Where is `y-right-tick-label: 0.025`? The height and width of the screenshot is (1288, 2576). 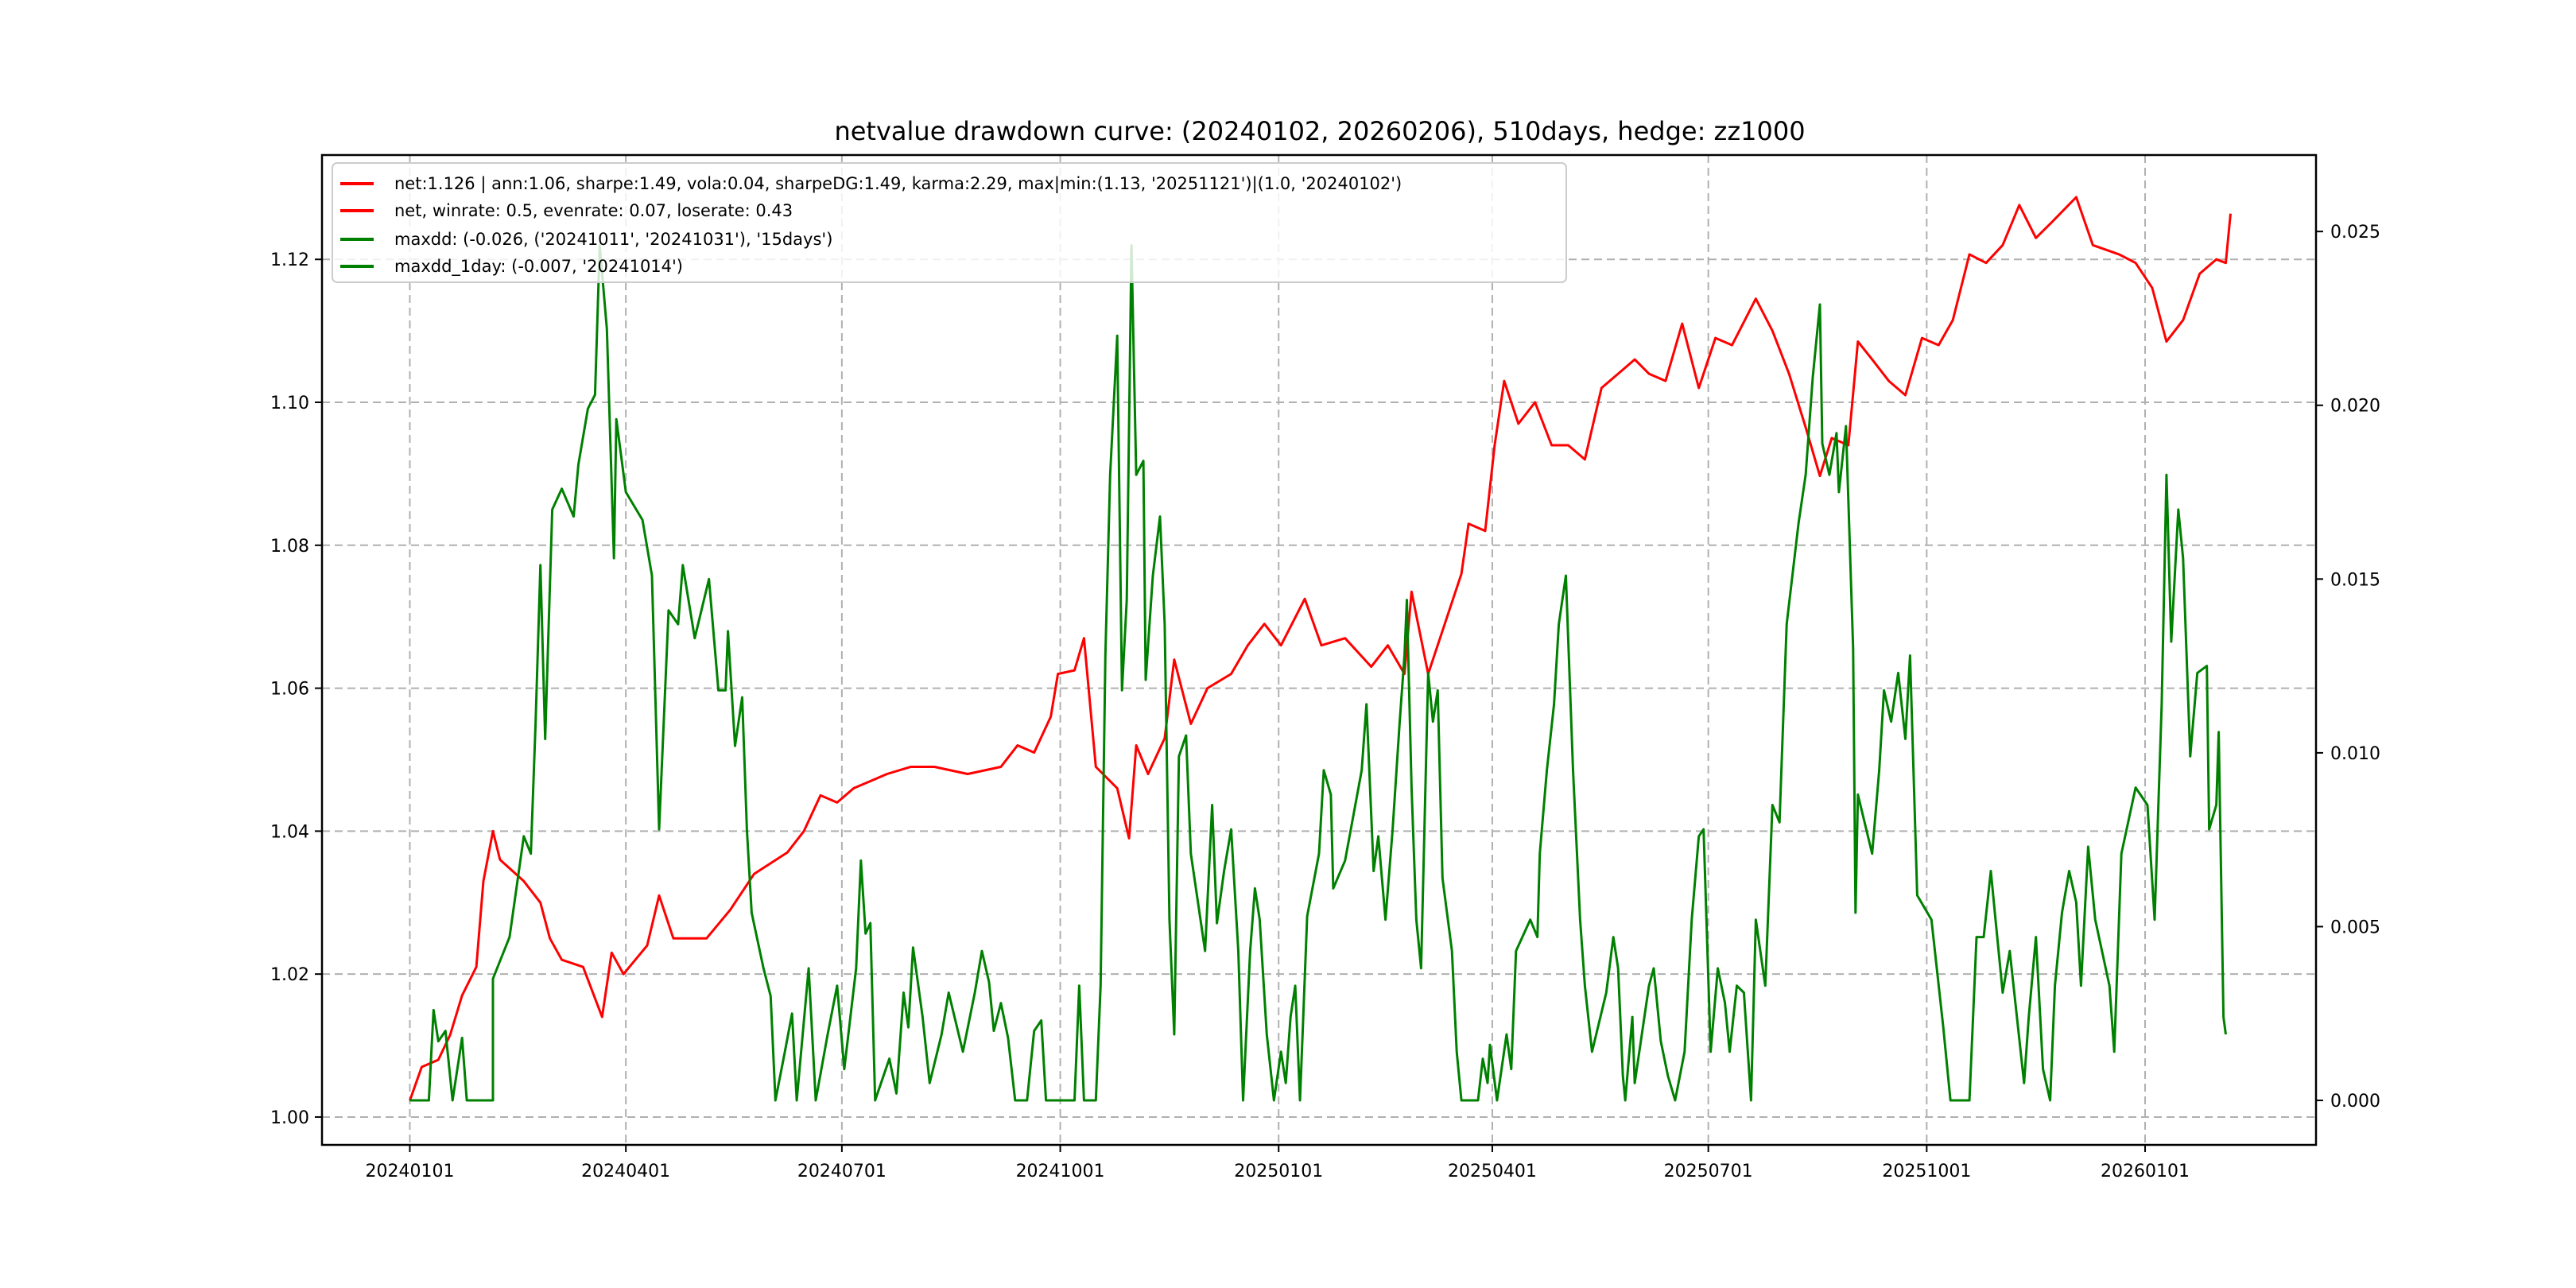 y-right-tick-label: 0.025 is located at coordinates (2355, 232).